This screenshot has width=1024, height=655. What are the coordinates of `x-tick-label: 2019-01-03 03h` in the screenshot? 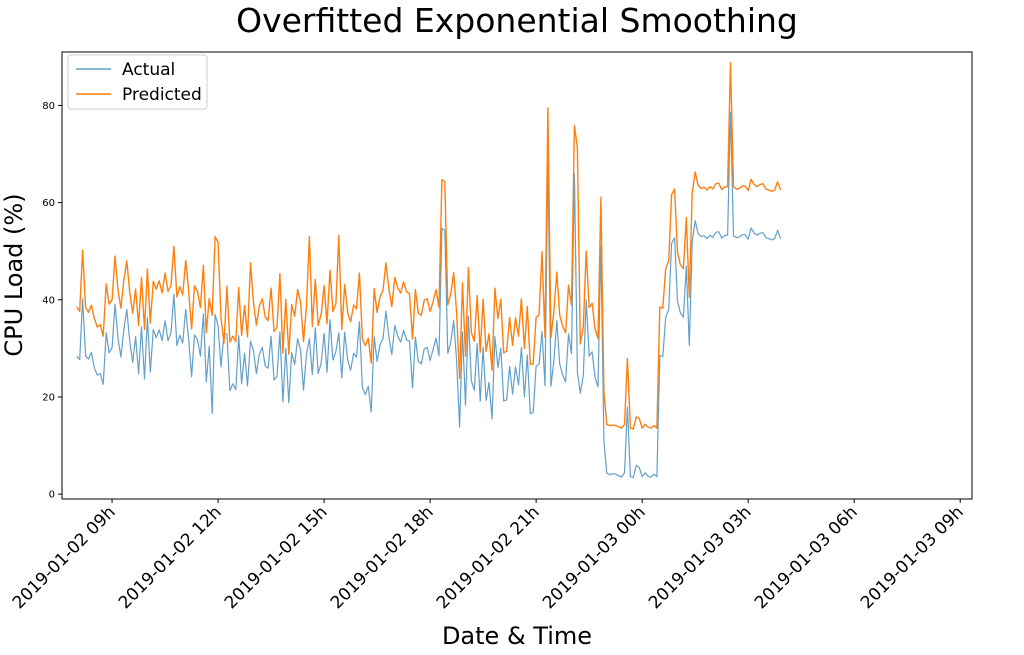 It's located at (700, 557).